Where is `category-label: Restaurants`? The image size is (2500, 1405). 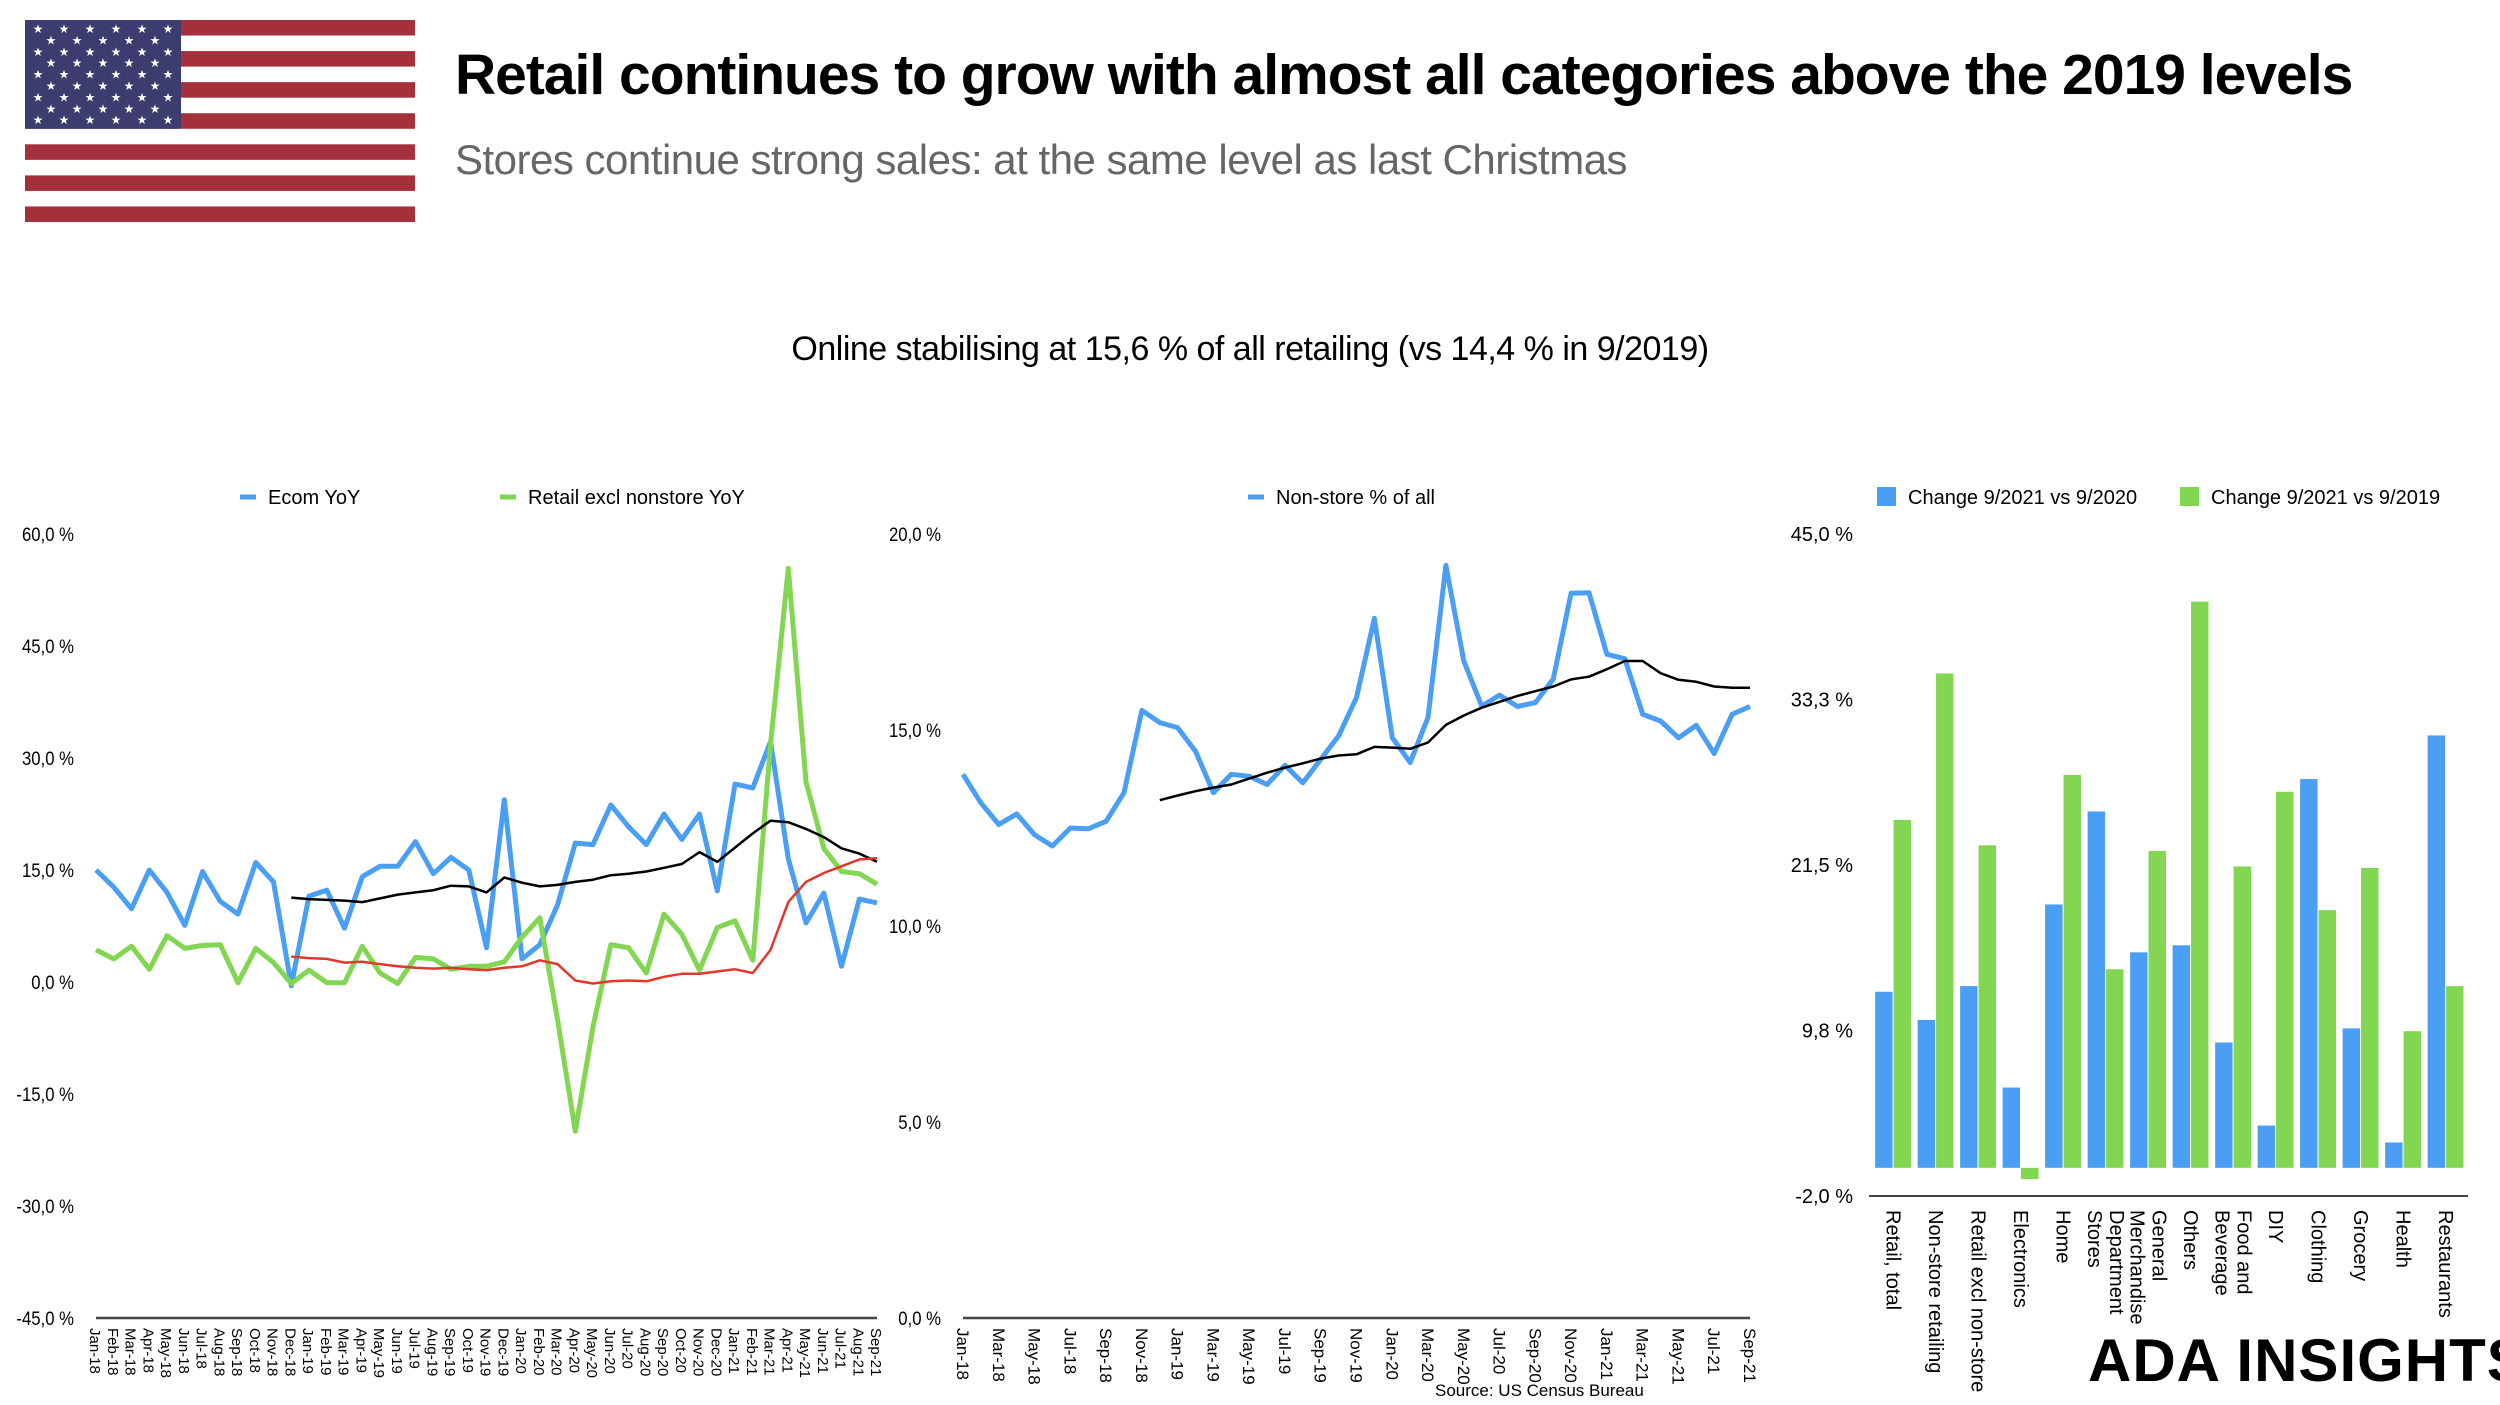
category-label: Restaurants is located at coordinates (2445, 1264).